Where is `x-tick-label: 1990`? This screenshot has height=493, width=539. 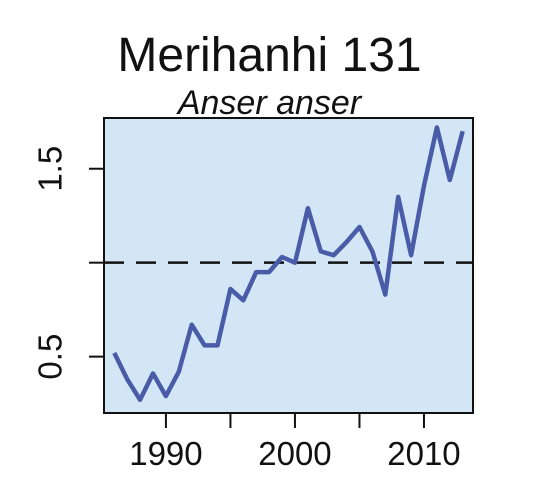
x-tick-label: 1990 is located at coordinates (165, 453).